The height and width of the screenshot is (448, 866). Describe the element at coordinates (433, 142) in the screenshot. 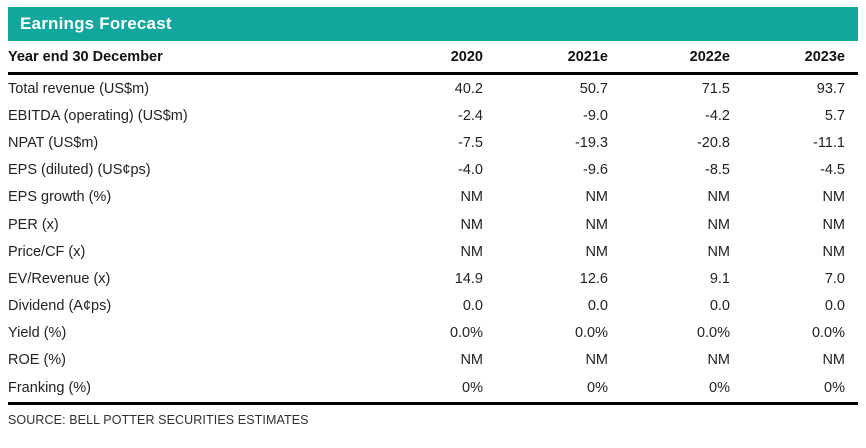

I see `table-row: NPAT (US$m) -7.5 -19.3 -20.8 -11.1` at that location.